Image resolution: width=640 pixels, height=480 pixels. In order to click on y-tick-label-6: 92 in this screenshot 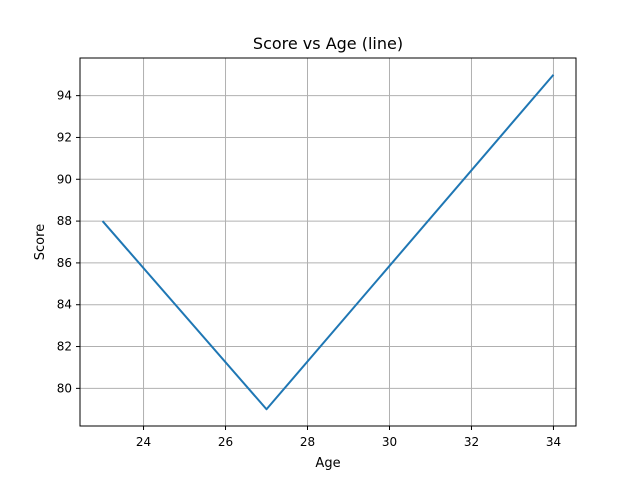, I will do `click(64, 137)`.